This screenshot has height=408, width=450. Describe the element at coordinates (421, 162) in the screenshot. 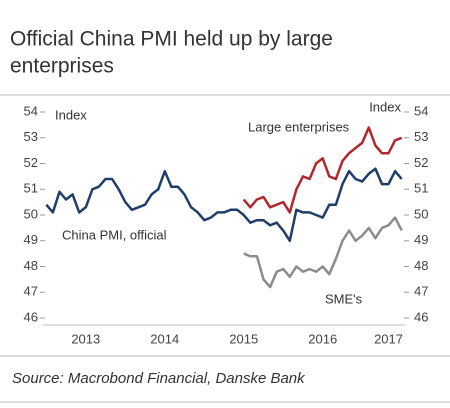

I see `y2-tick-label: 52` at that location.